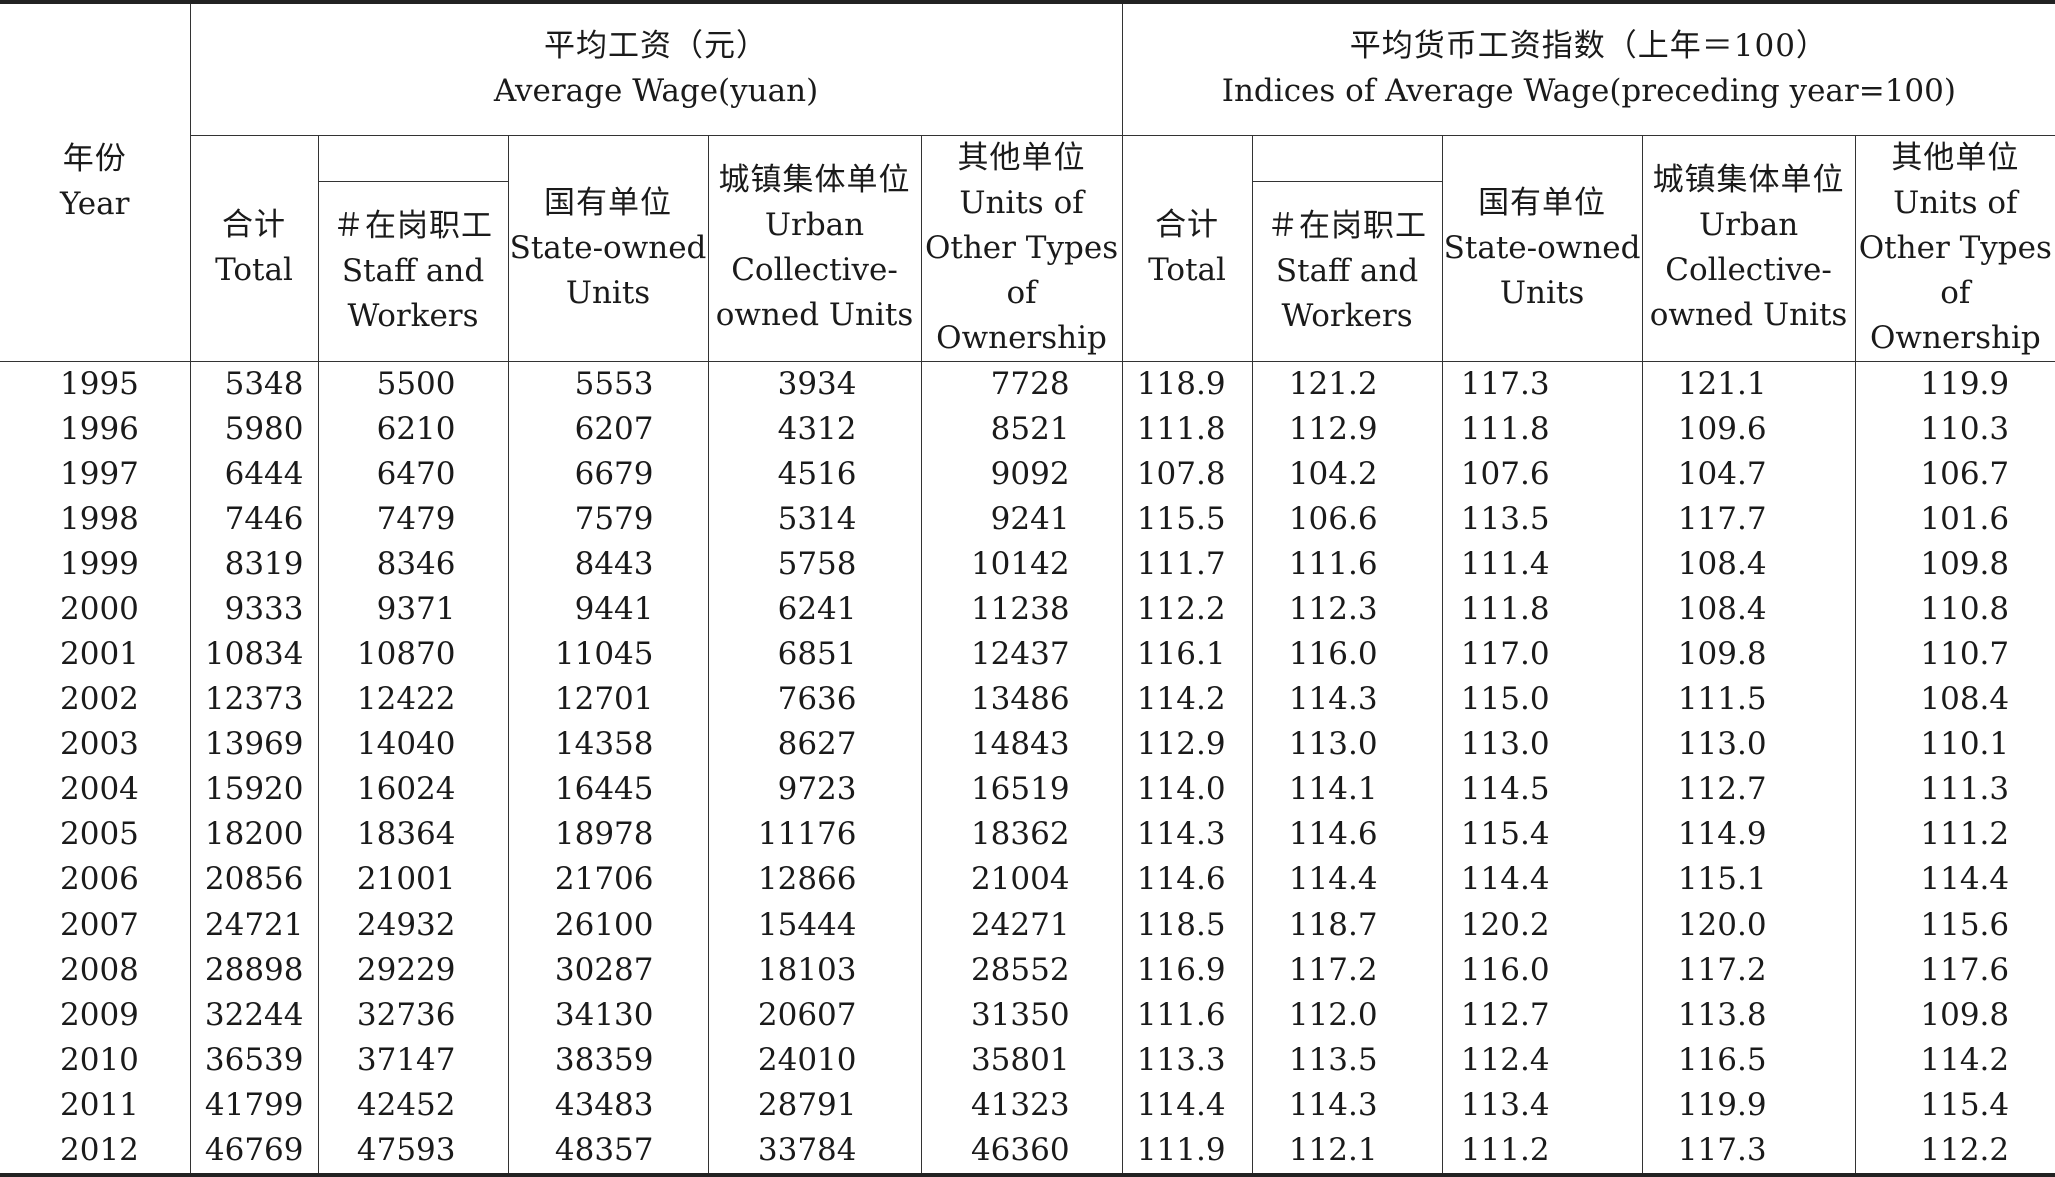 Image resolution: width=2055 pixels, height=1177 pixels. Describe the element at coordinates (607, 474) in the screenshot. I see `state-owned-wage-cell: 6679` at that location.